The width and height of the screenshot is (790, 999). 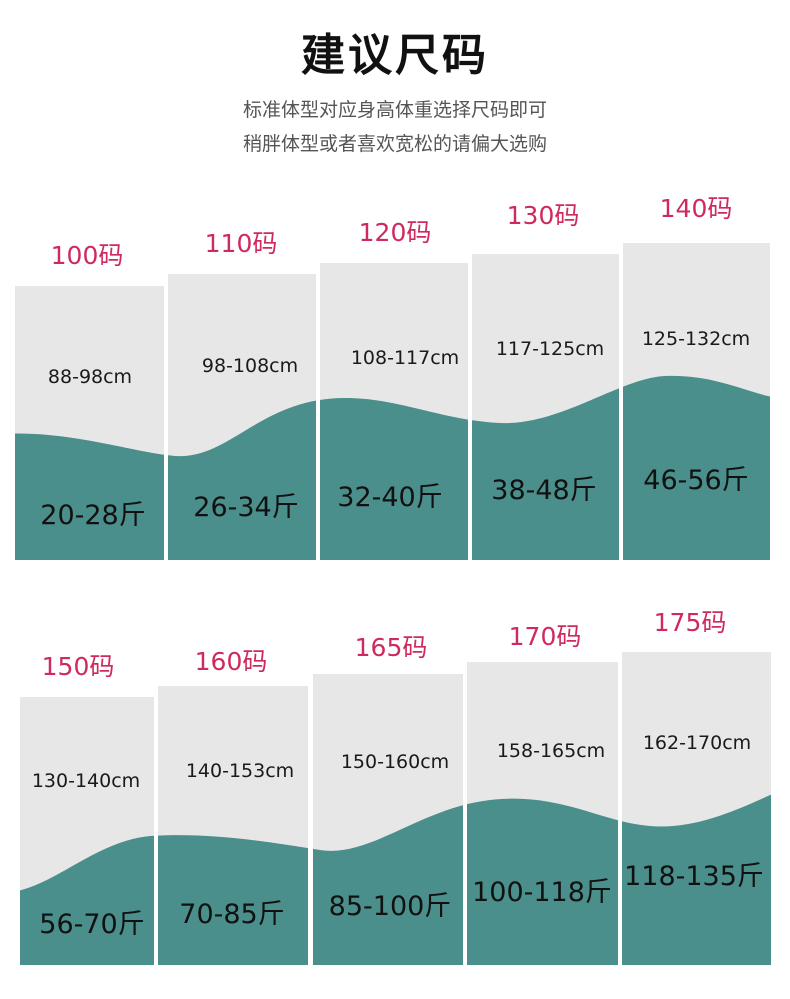 What do you see at coordinates (394, 110) in the screenshot?
I see `subtitle-standard: 标准体型对应身高体重选择尺码即可` at bounding box center [394, 110].